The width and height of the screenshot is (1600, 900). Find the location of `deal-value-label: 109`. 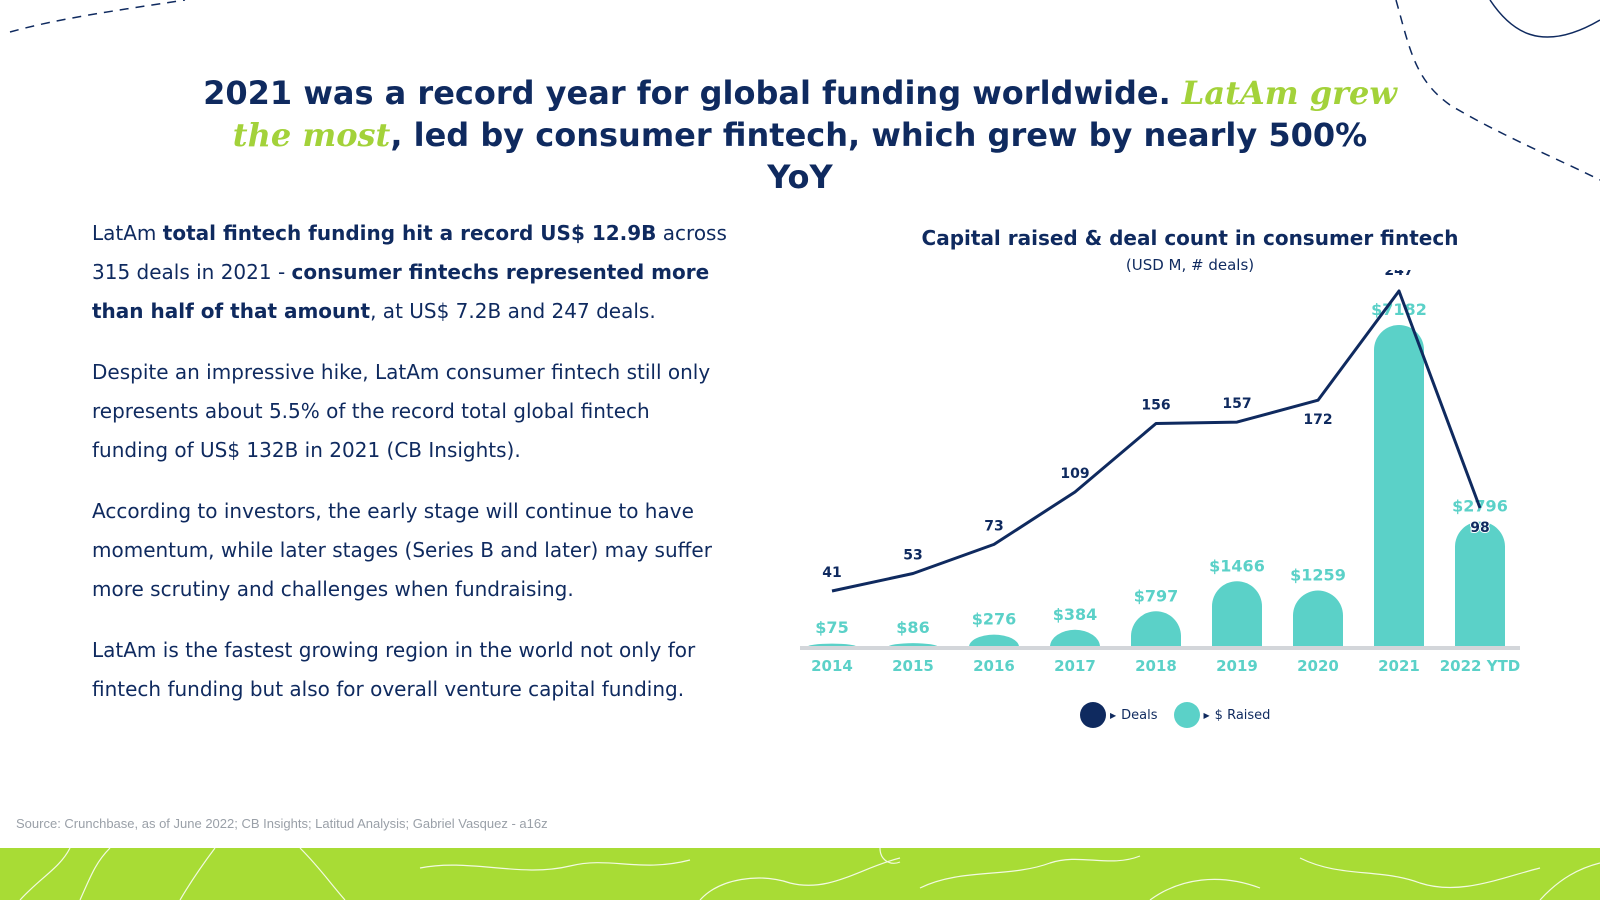

deal-value-label: 109 is located at coordinates (1074, 474).